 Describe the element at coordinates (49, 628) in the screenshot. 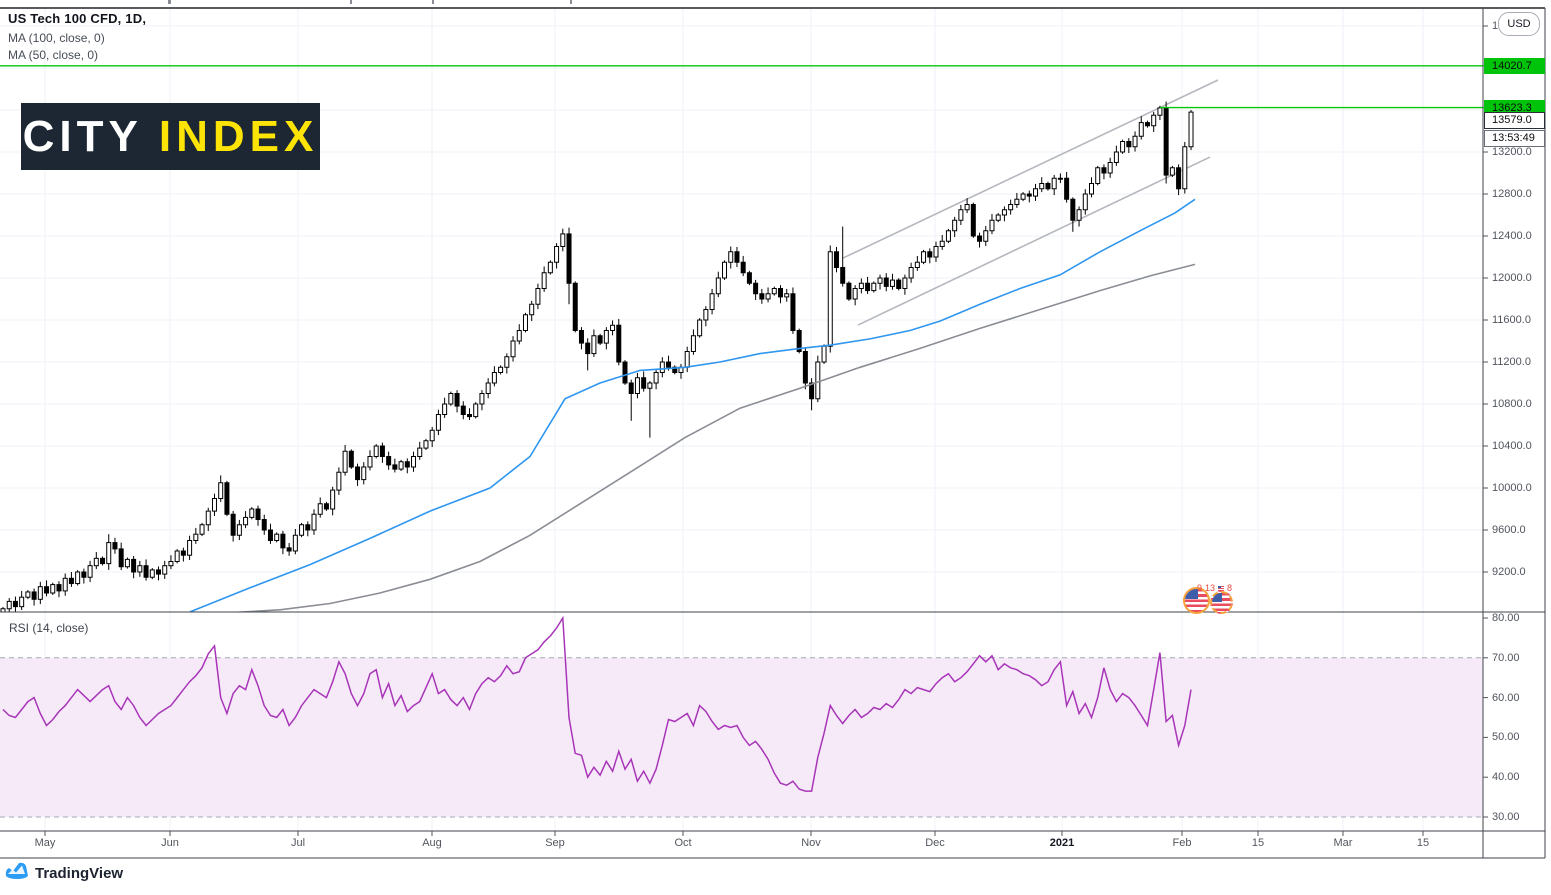

I see `rsi-indicator-label: RSI (14, close)` at that location.